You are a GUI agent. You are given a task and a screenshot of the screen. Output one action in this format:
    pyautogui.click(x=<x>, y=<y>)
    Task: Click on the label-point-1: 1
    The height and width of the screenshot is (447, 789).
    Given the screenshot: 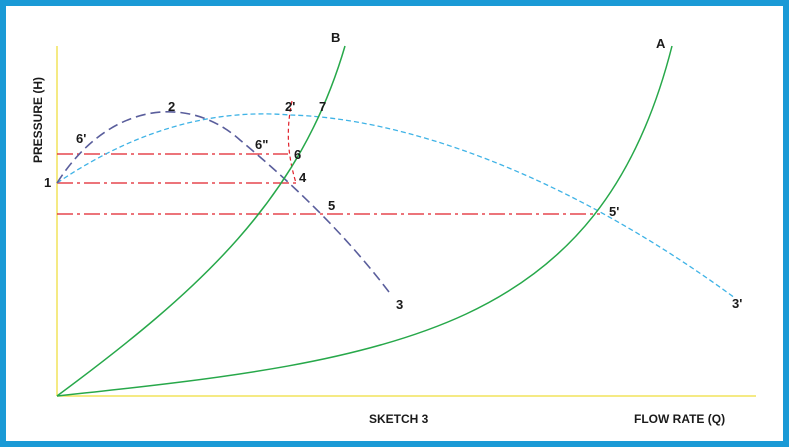 What is the action you would take?
    pyautogui.click(x=47, y=182)
    